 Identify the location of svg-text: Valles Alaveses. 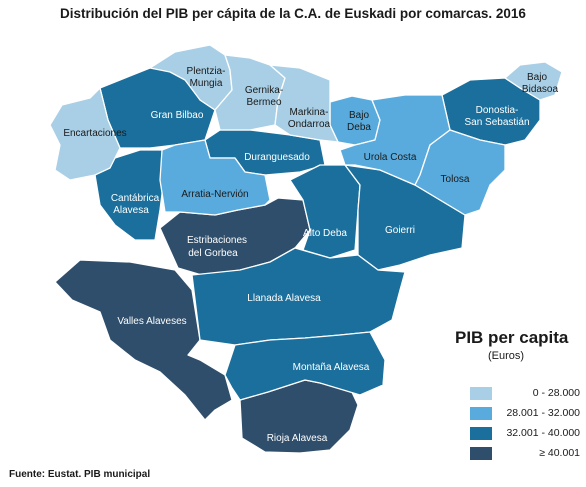
(151, 321).